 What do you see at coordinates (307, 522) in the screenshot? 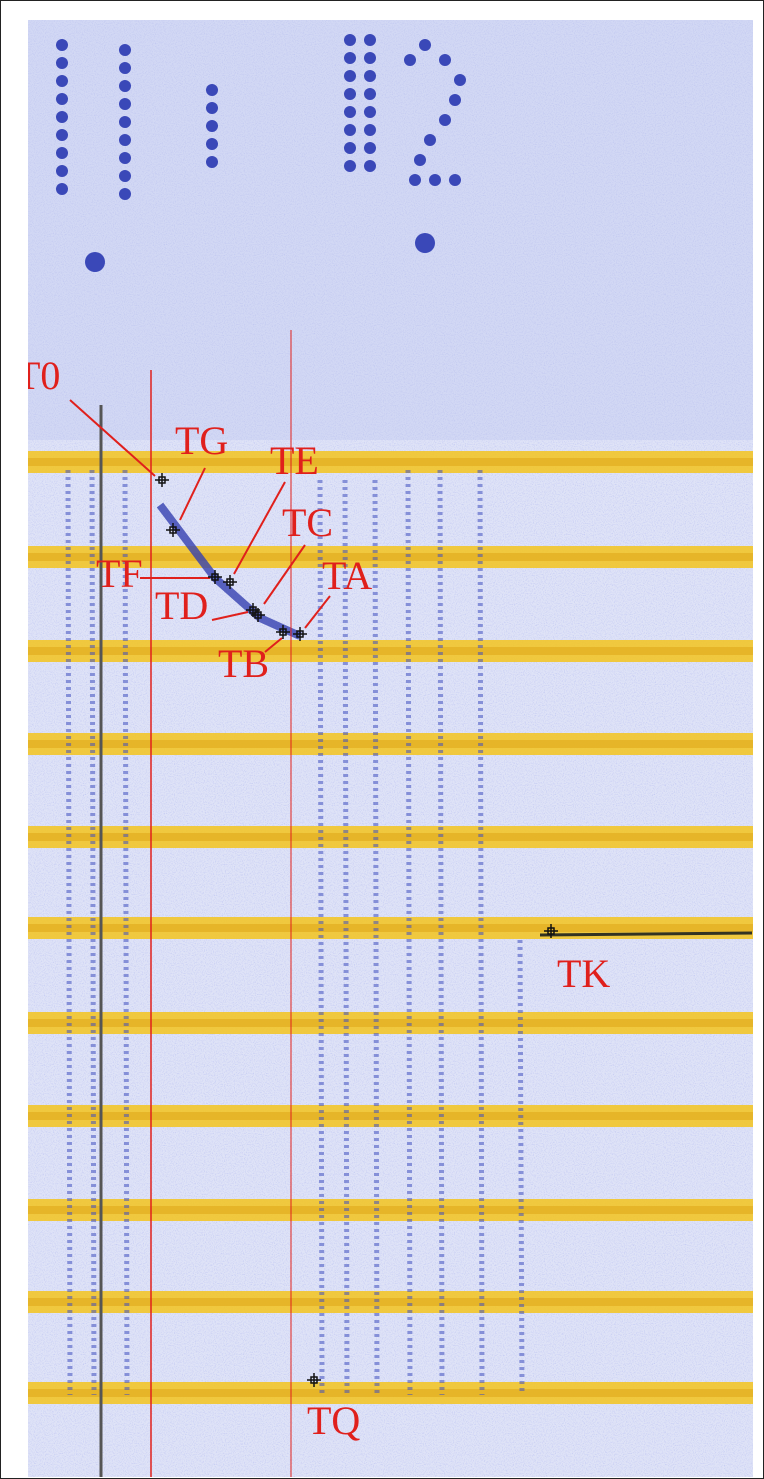
I see `label: TC` at bounding box center [307, 522].